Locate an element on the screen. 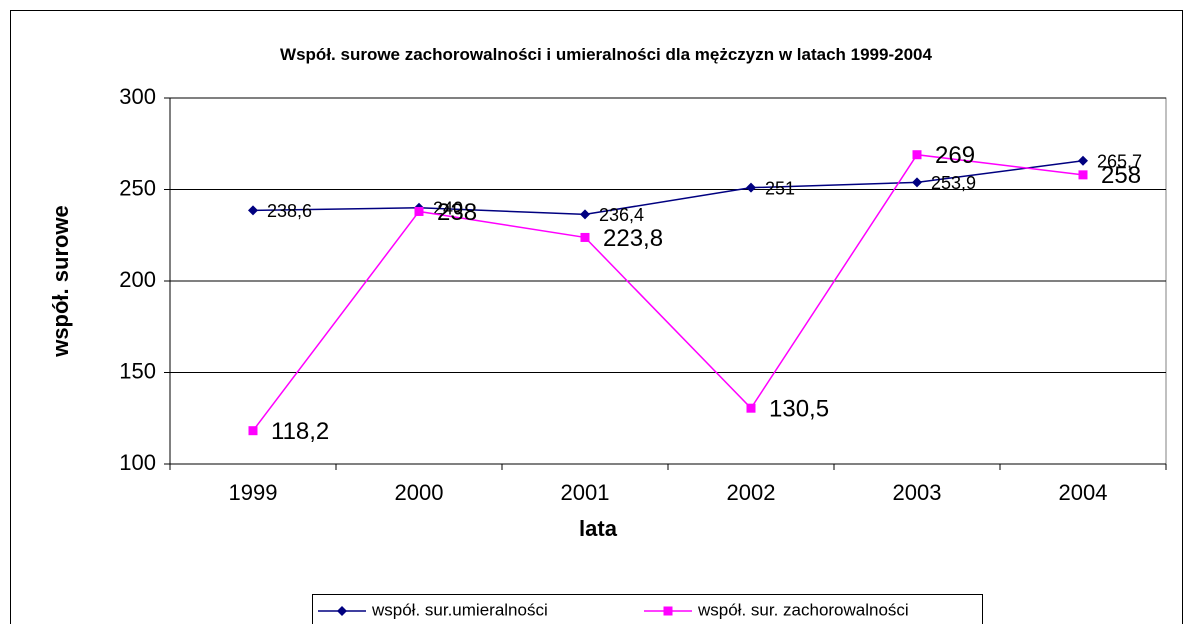 The height and width of the screenshot is (624, 1184). legend-label: współ. sur.umieralności is located at coordinates (459, 609).